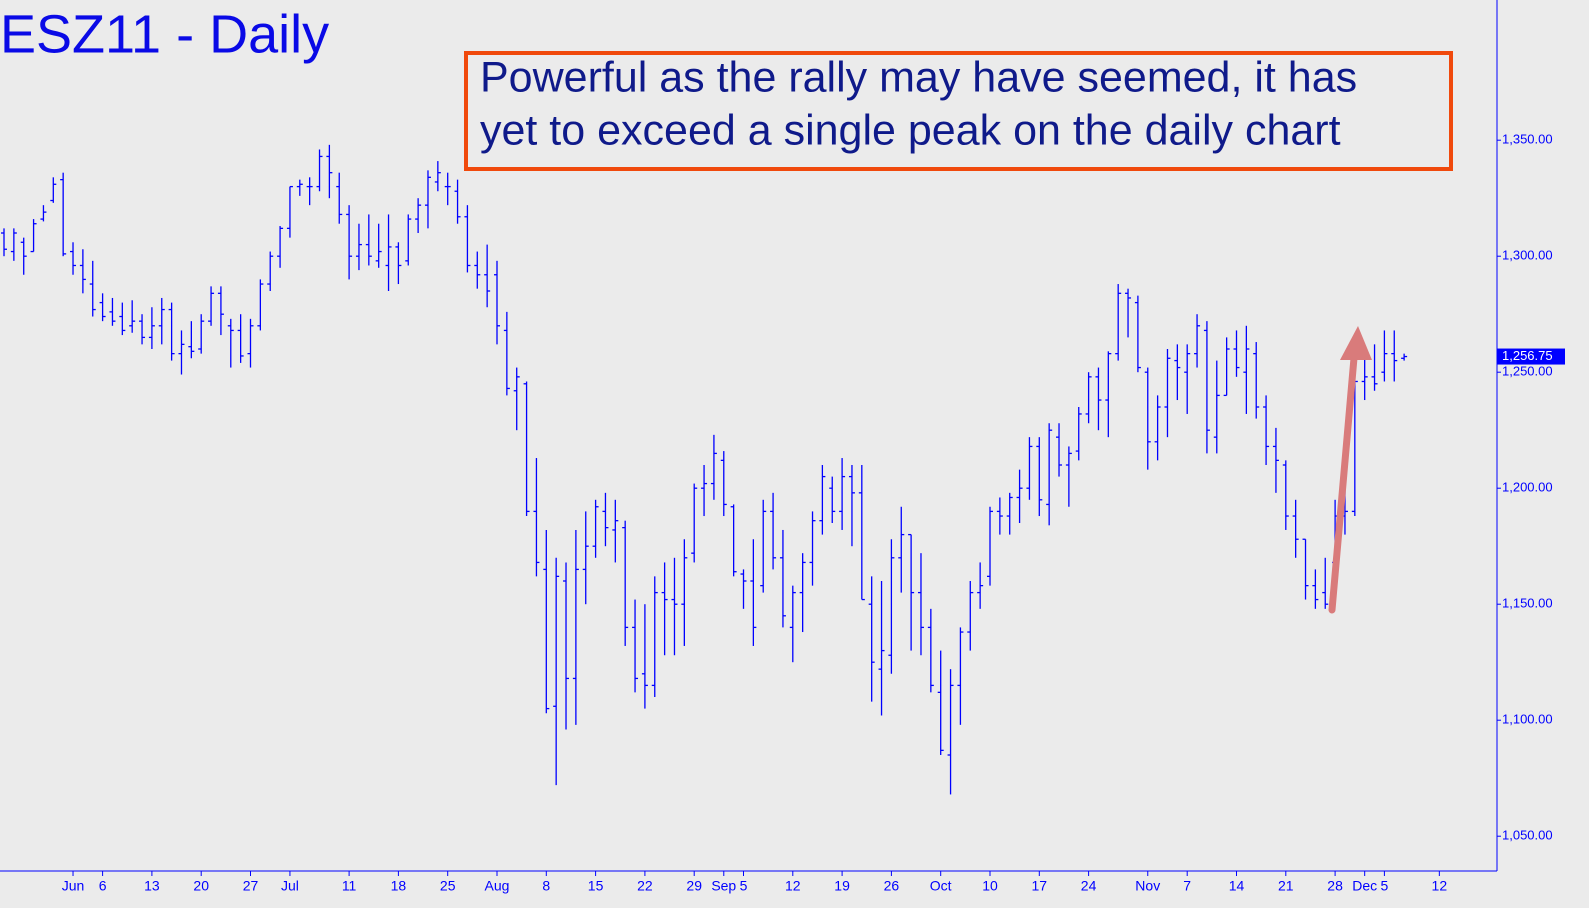  What do you see at coordinates (1527, 487) in the screenshot?
I see `y-tick-label: 1,200.00` at bounding box center [1527, 487].